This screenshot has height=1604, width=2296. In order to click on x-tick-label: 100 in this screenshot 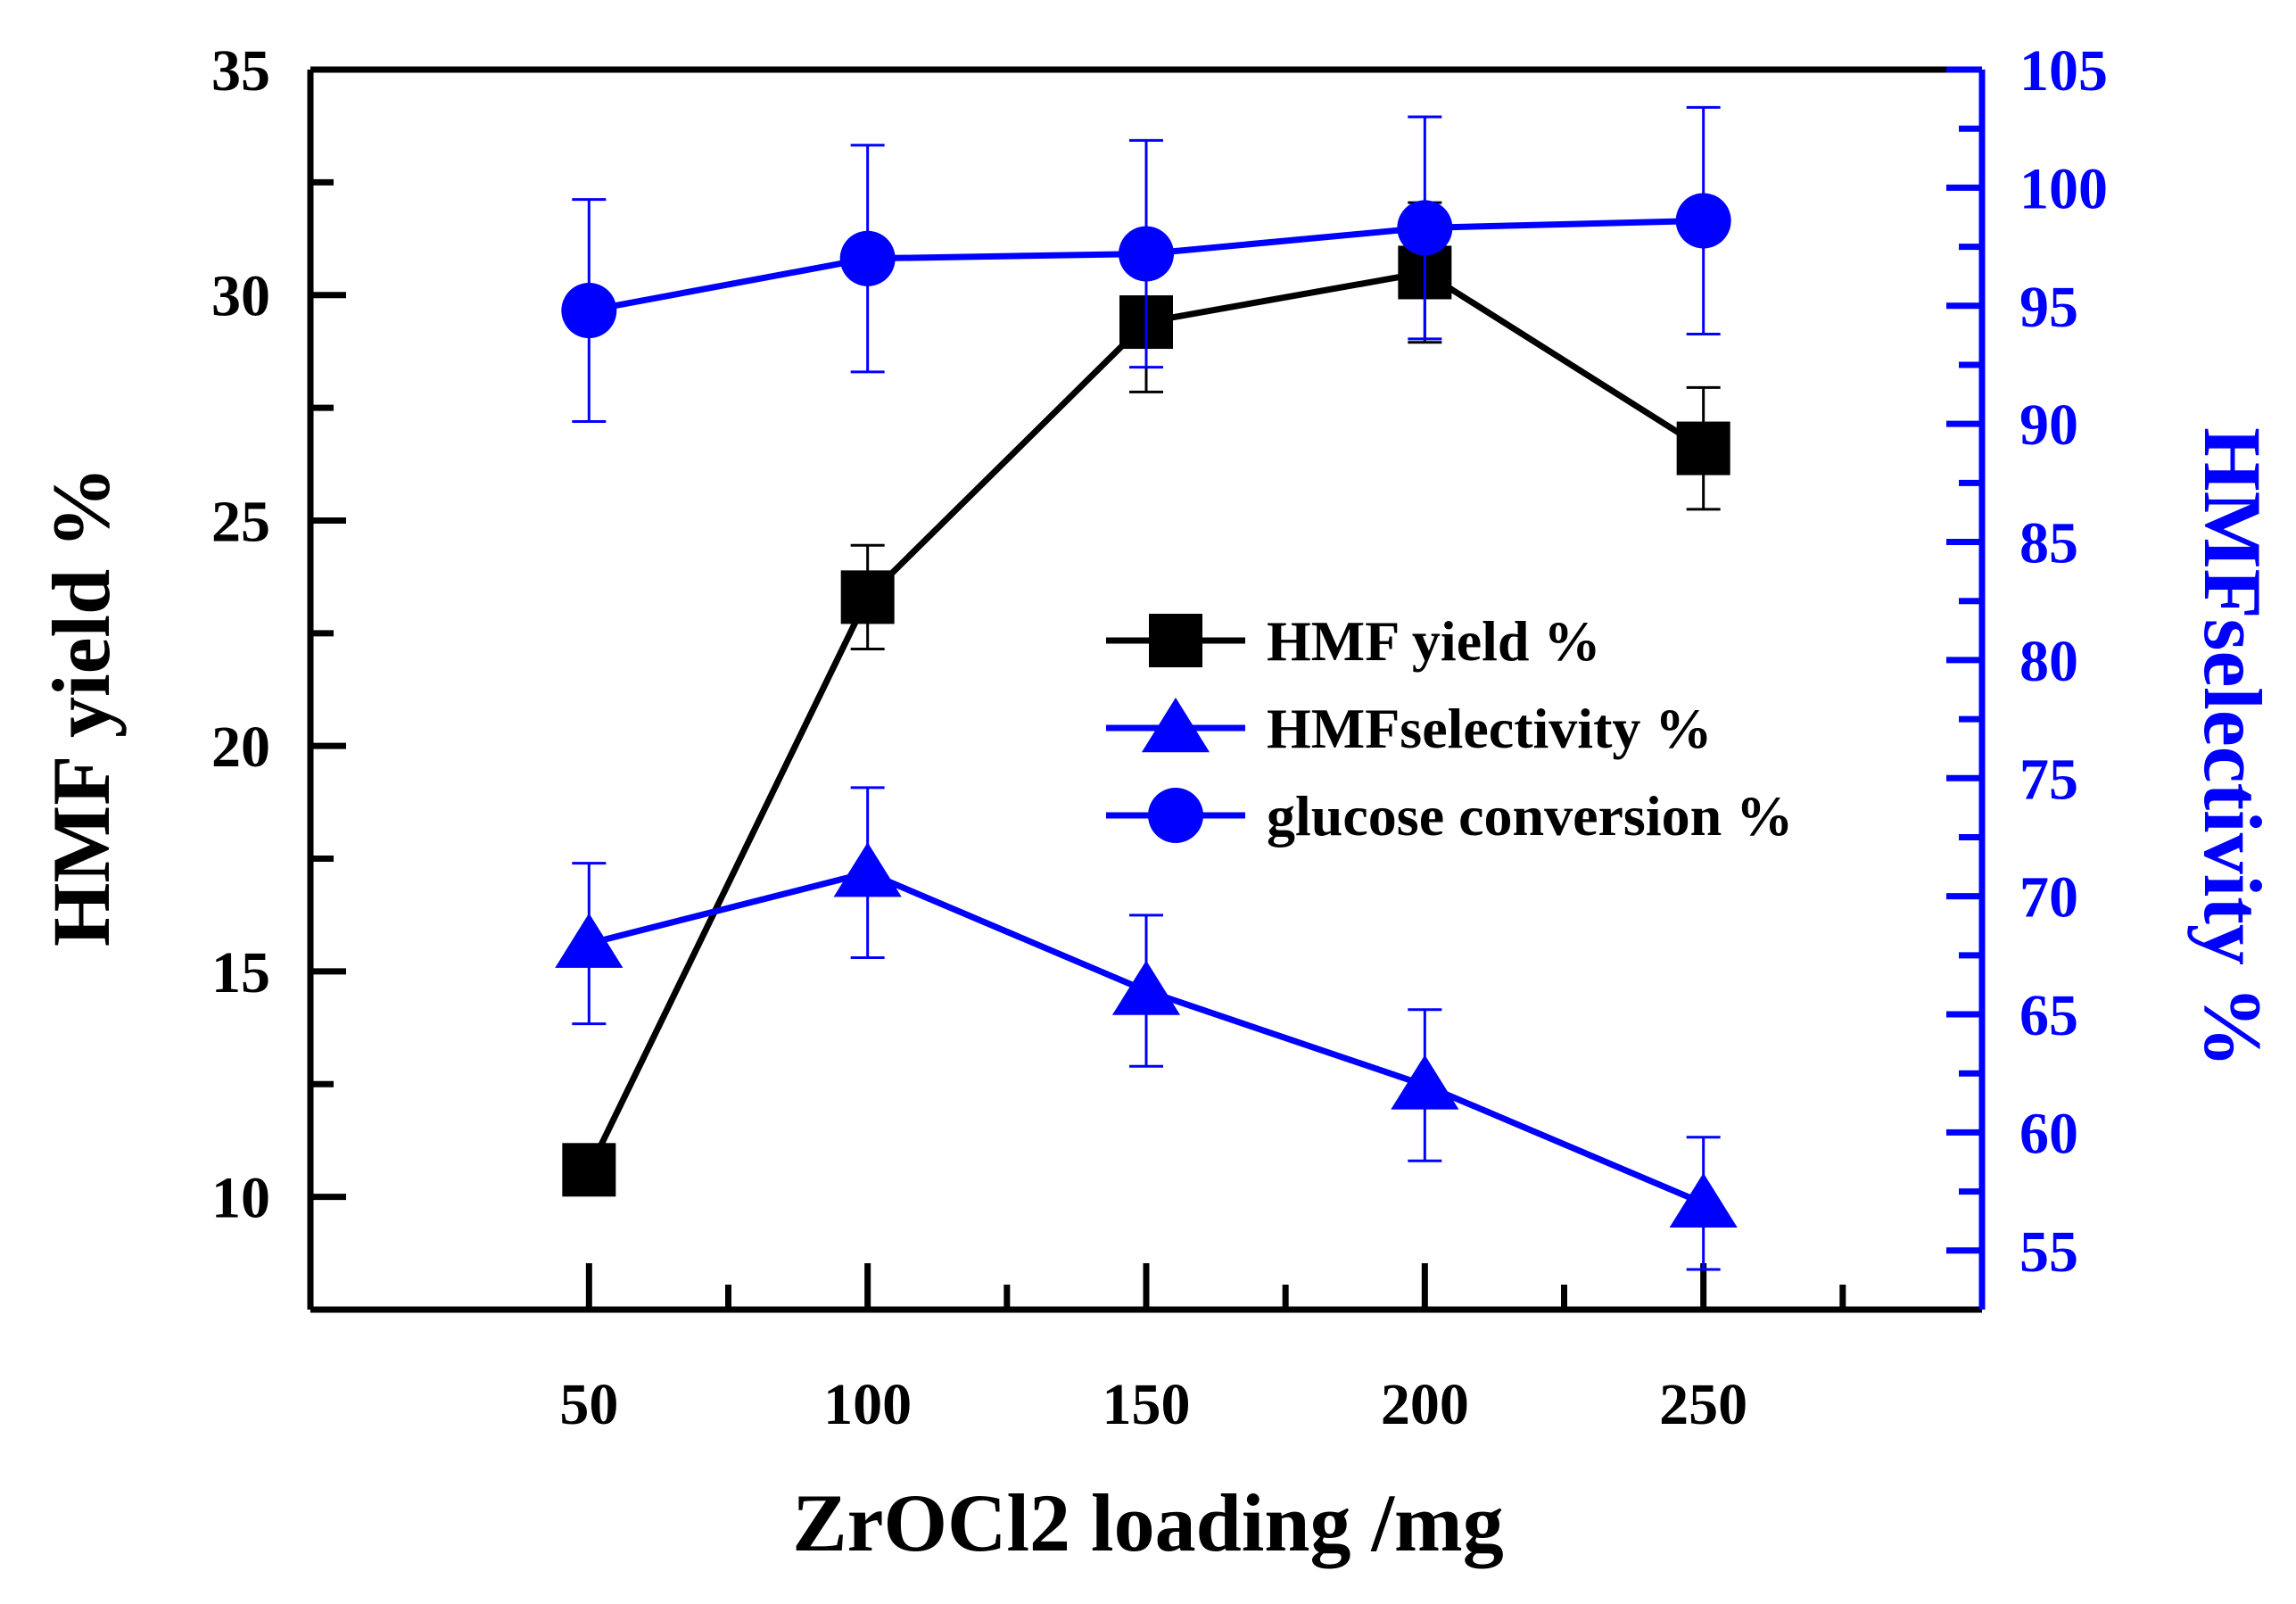, I will do `click(867, 1404)`.